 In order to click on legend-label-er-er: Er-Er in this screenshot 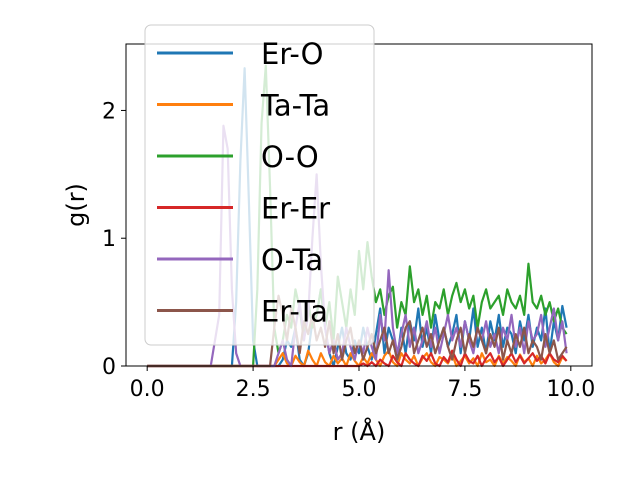, I will do `click(295, 209)`.